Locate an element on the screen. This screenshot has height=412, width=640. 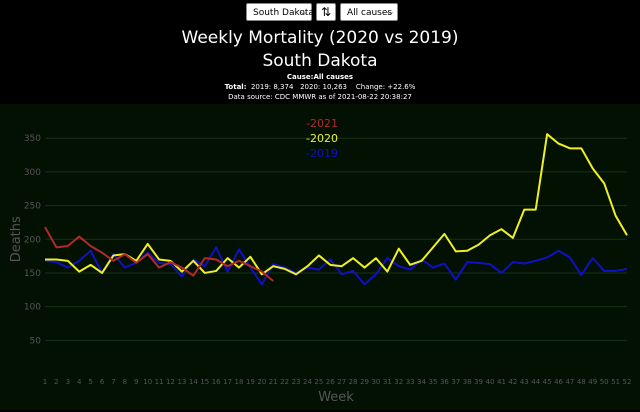
x-tick-label: 19 is located at coordinates (250, 382).